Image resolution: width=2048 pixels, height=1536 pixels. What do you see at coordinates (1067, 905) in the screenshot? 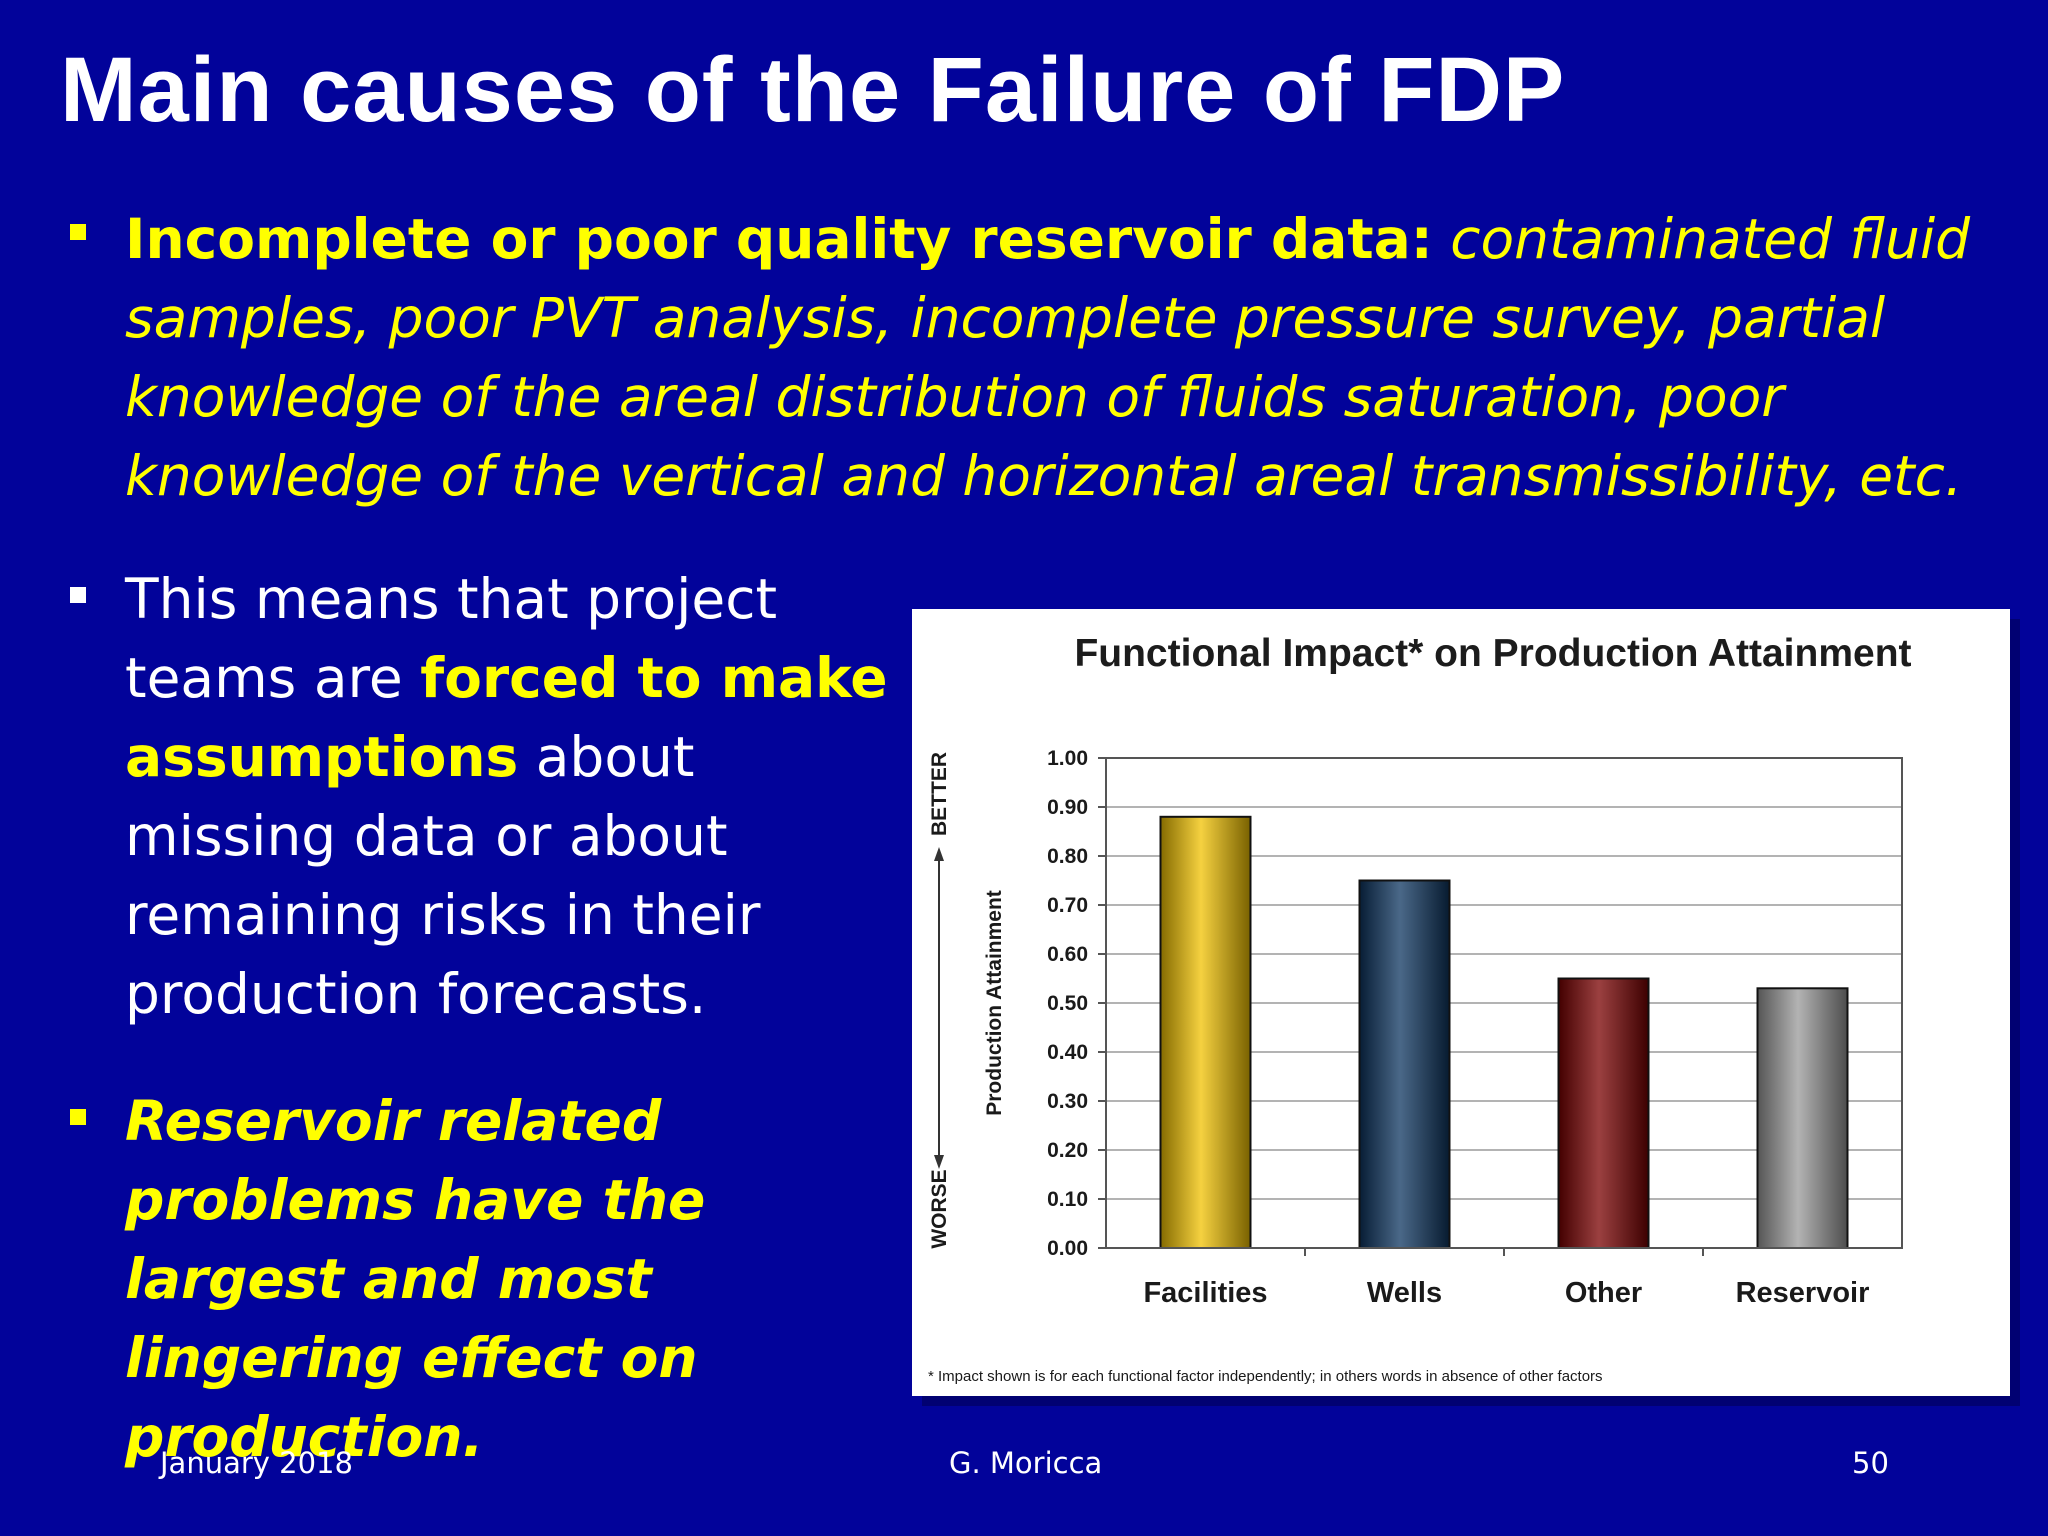
I see `y-tick-label: 0.70` at bounding box center [1067, 905].